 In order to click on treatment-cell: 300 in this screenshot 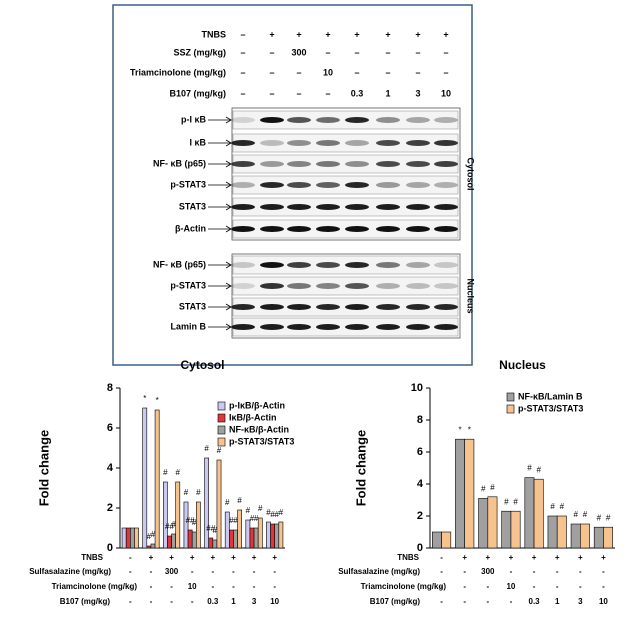, I will do `click(488, 571)`.